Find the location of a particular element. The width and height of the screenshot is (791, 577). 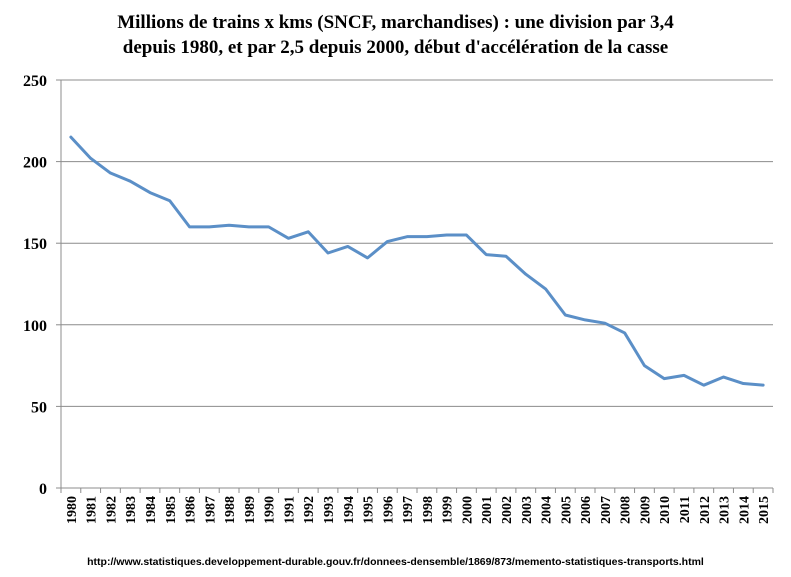

x-tick-label: 2001 is located at coordinates (487, 510).